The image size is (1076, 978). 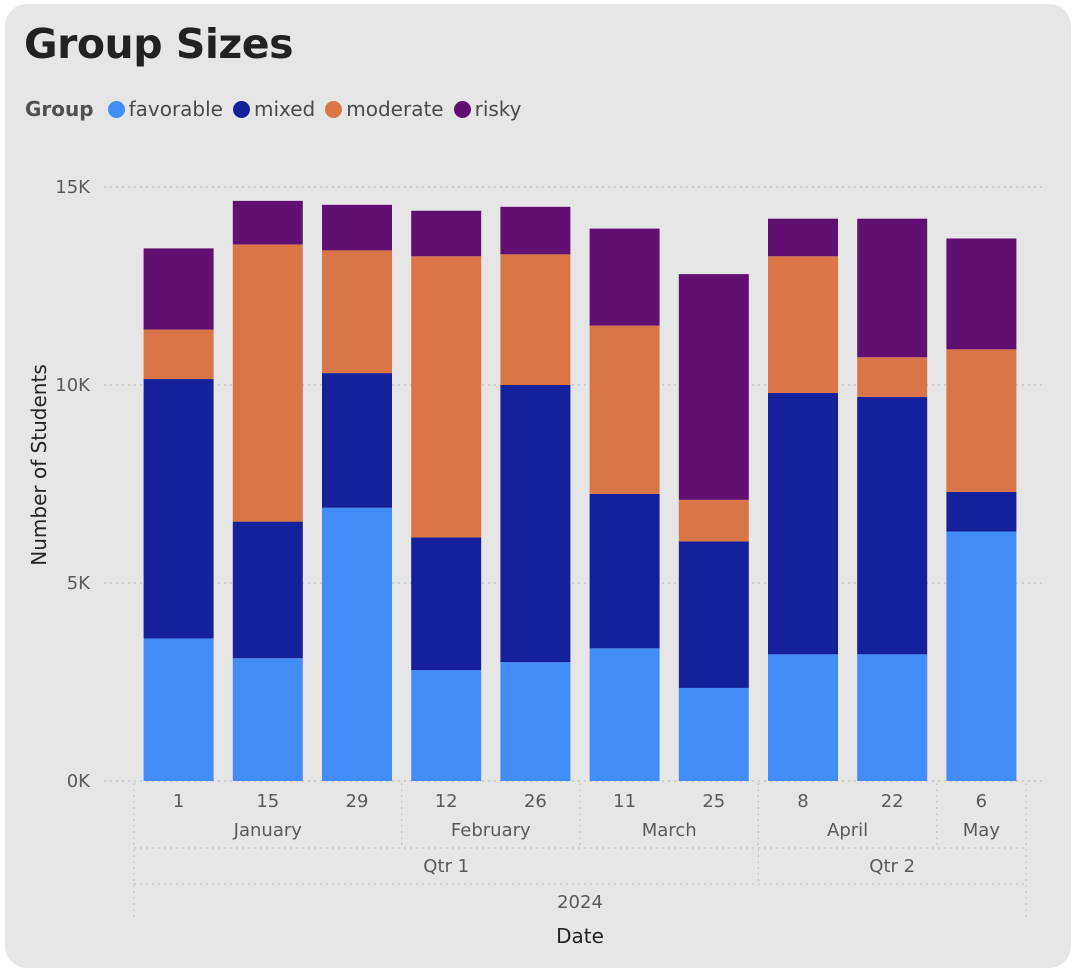 What do you see at coordinates (491, 830) in the screenshot?
I see `x-tick-label-month: February` at bounding box center [491, 830].